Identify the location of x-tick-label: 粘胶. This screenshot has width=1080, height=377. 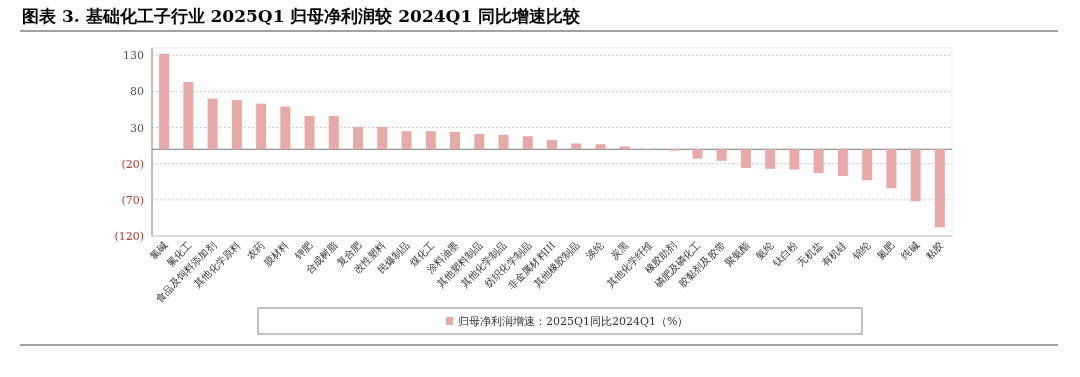
(934, 250).